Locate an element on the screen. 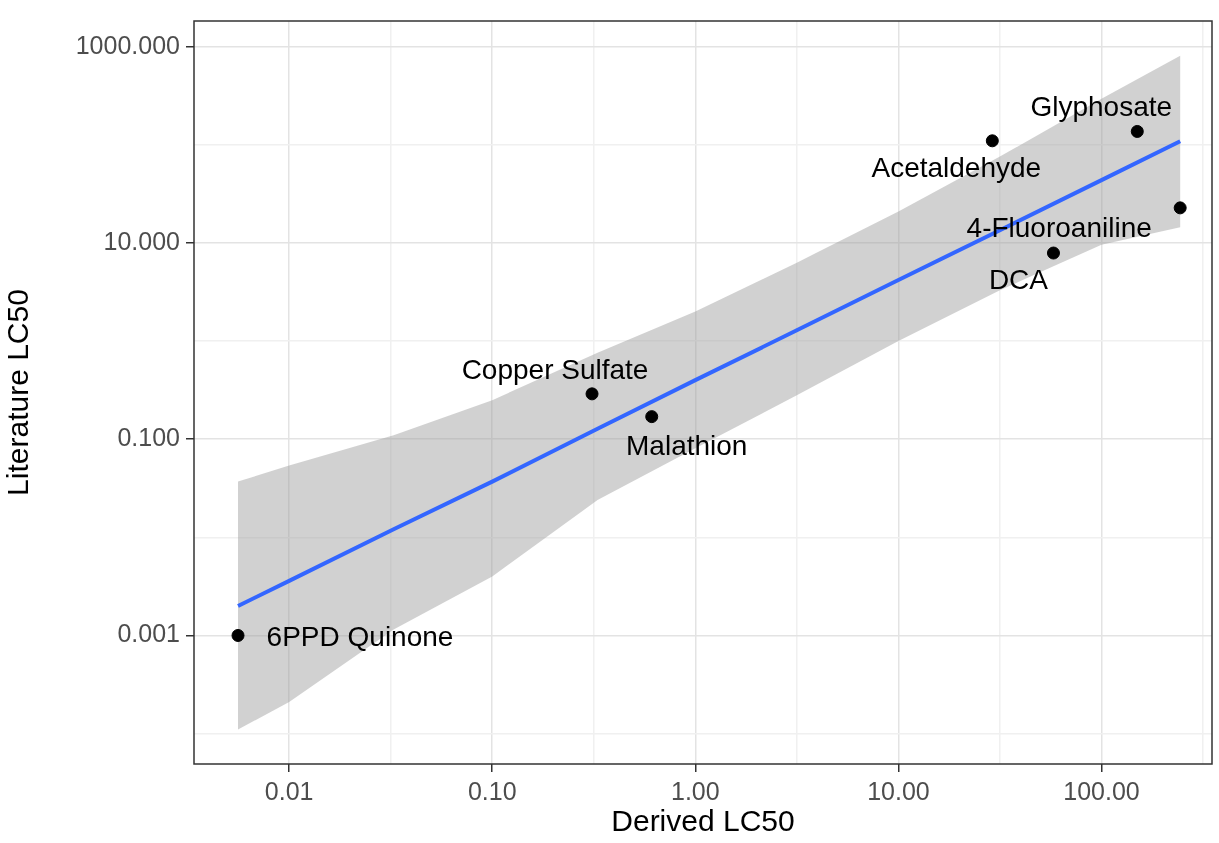 Image resolution: width=1219 pixels, height=843 pixels. x-tick-label: 0.10 is located at coordinates (492, 790).